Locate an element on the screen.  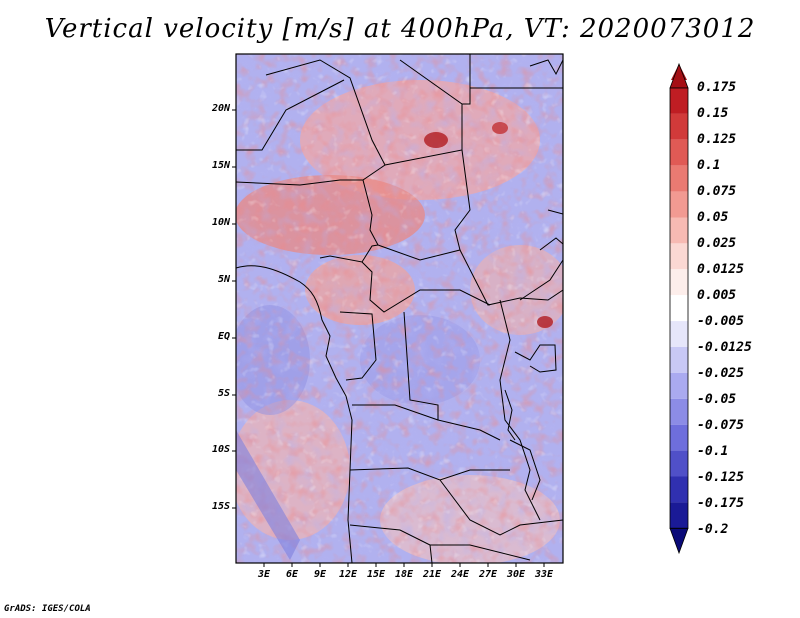
lon-label-6e: 6E is located at coordinates (292, 574).